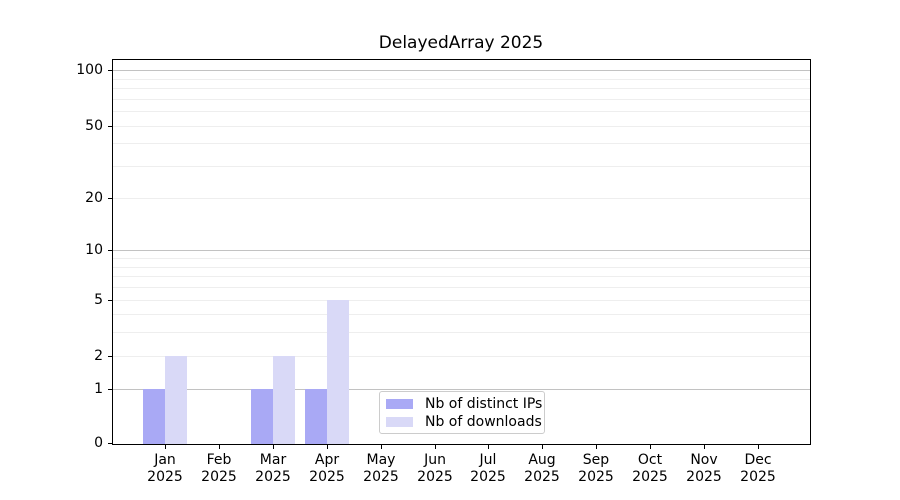  I want to click on x-tick-label: Nov 2025, so click(704, 468).